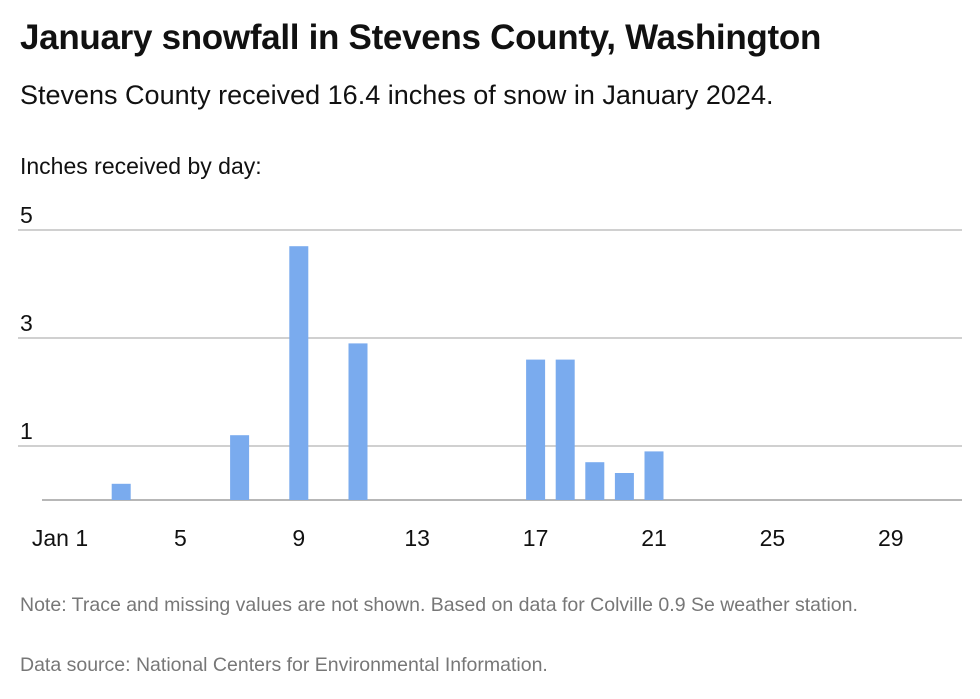  Describe the element at coordinates (891, 538) in the screenshot. I see `x-tick-label: 29` at that location.